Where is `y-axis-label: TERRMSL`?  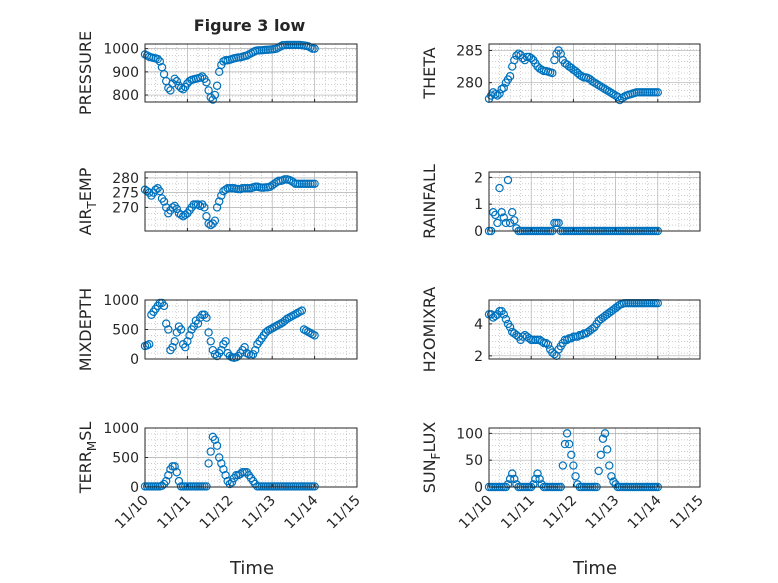 y-axis-label: TERRMSL is located at coordinates (87, 458).